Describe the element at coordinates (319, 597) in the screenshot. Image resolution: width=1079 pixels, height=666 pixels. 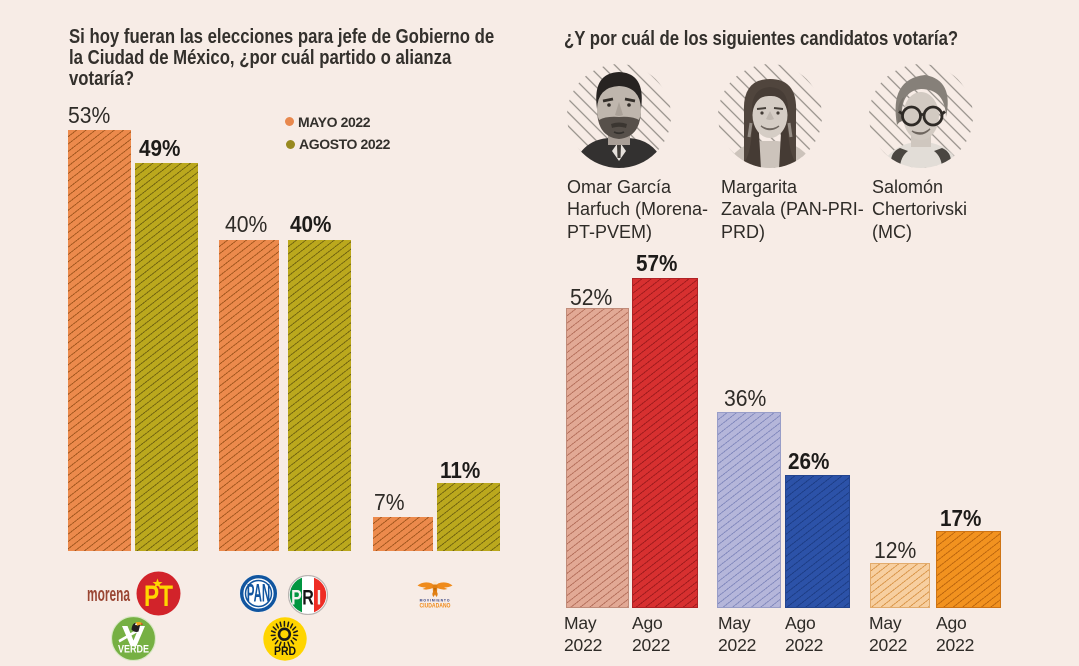
I see `svg-text: I` at that location.